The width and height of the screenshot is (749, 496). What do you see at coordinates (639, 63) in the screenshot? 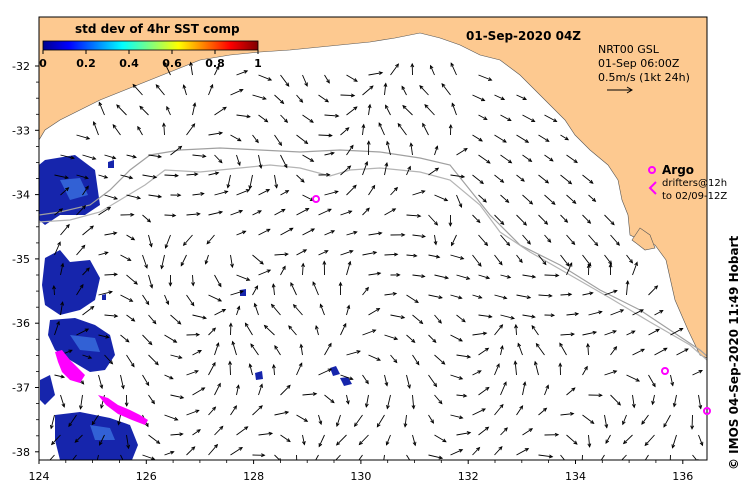
I see `legend-time: 01-Sep 06:00Z` at bounding box center [639, 63].